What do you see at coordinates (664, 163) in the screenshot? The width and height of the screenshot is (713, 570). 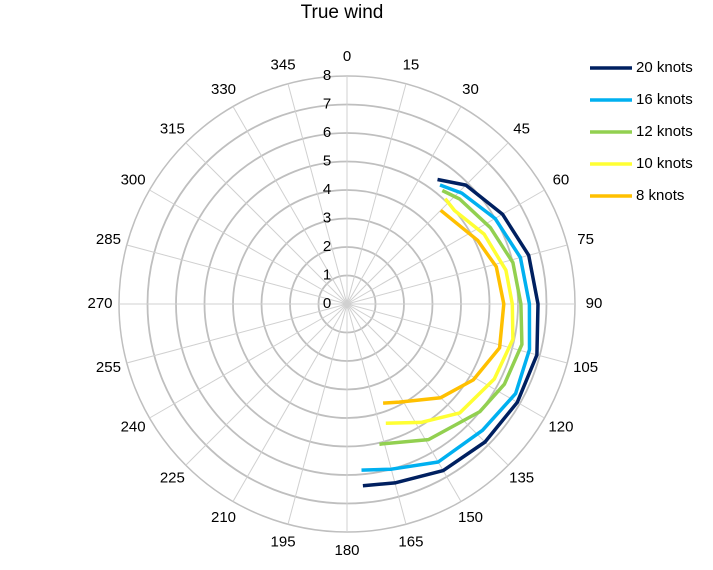 I see `legend-label: 10 knots` at bounding box center [664, 163].